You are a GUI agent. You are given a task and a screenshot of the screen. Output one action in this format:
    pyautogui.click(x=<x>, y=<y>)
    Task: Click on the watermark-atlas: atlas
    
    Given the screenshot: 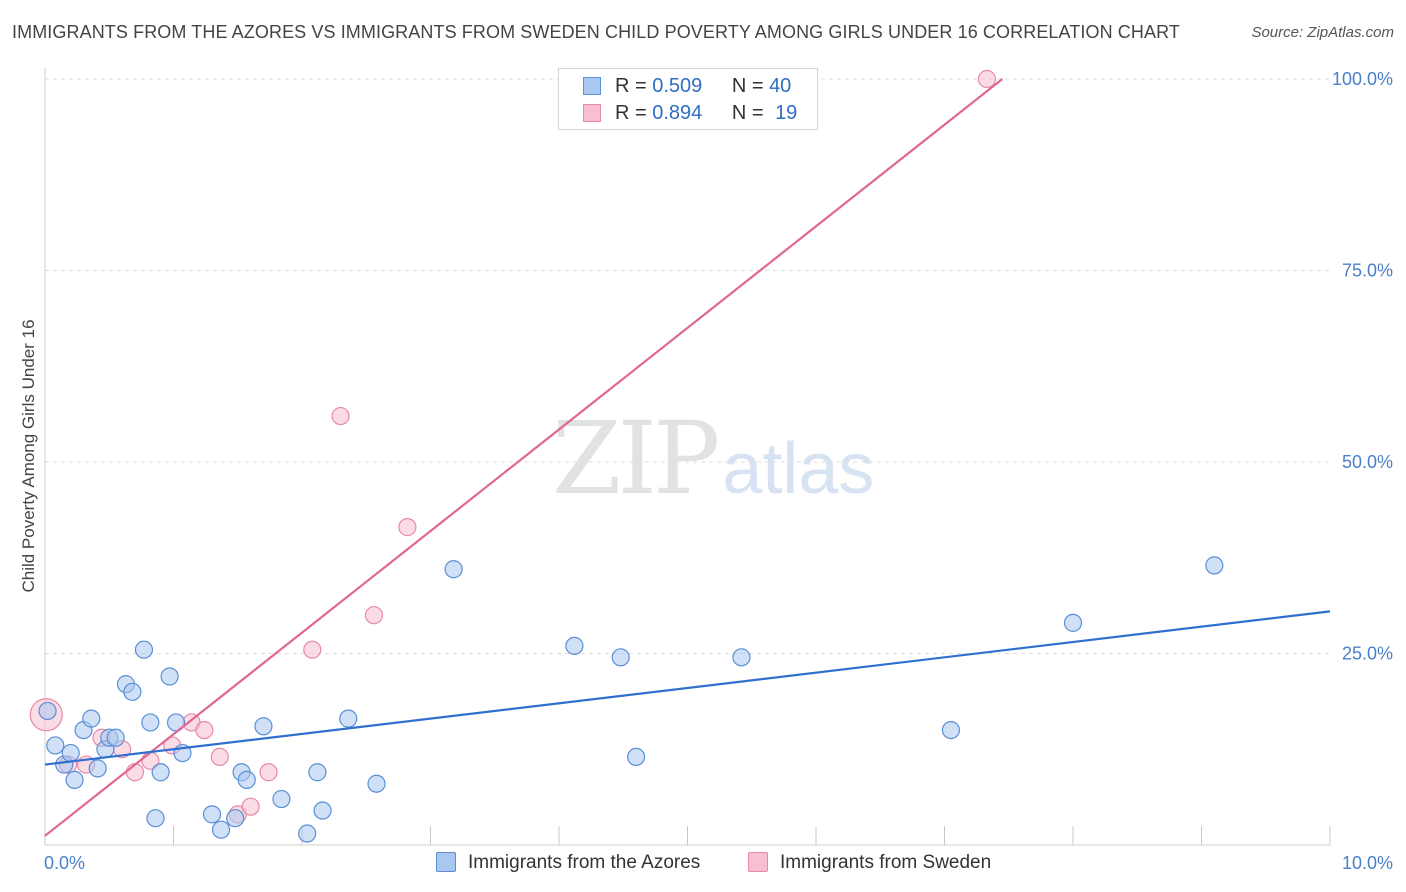 What is the action you would take?
    pyautogui.click(x=798, y=469)
    